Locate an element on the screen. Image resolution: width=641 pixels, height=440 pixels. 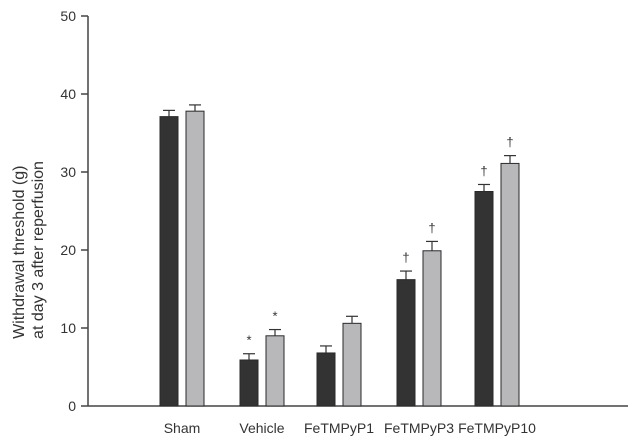
x-tick-label: Vehicle is located at coordinates (261, 428).